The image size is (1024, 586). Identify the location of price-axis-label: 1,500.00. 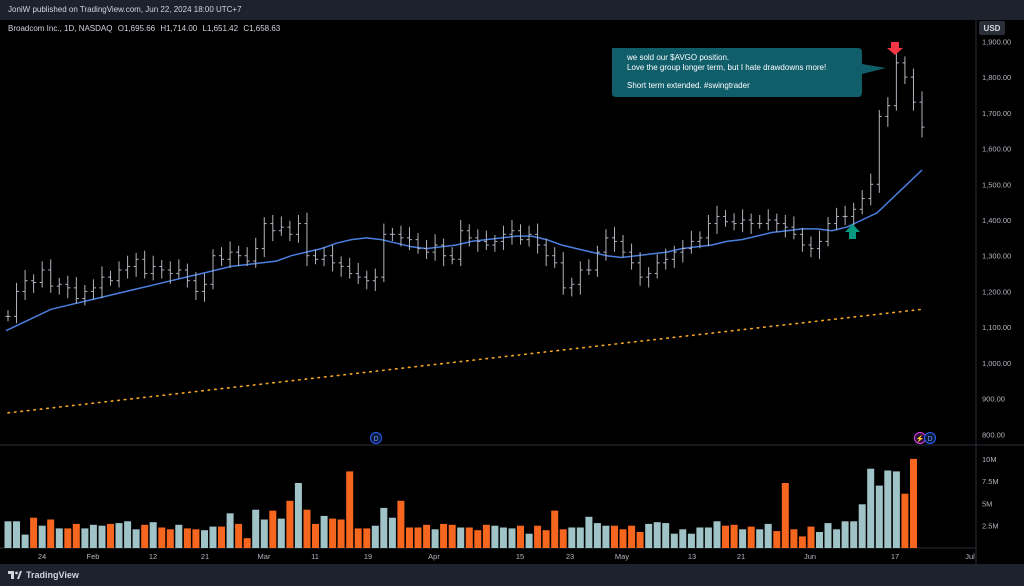
(996, 184).